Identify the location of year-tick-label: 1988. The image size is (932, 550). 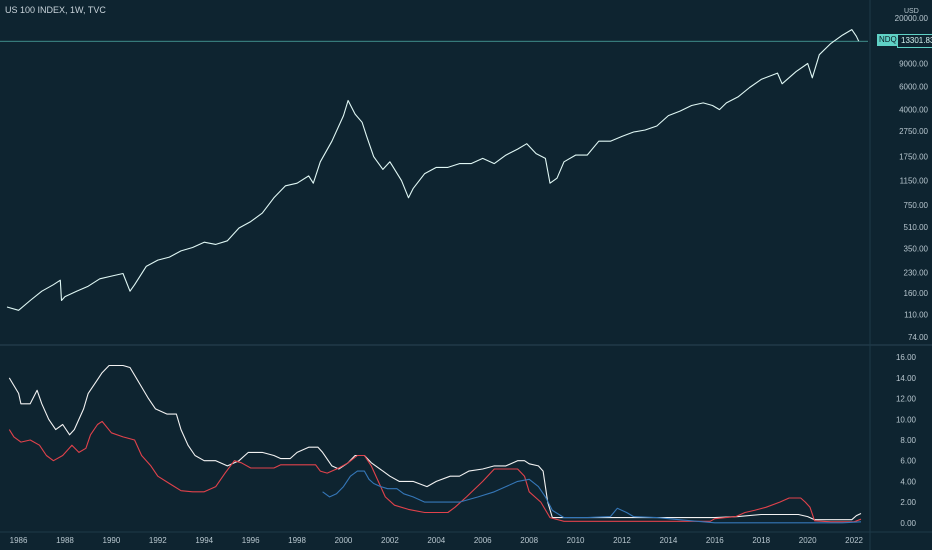
(65, 540).